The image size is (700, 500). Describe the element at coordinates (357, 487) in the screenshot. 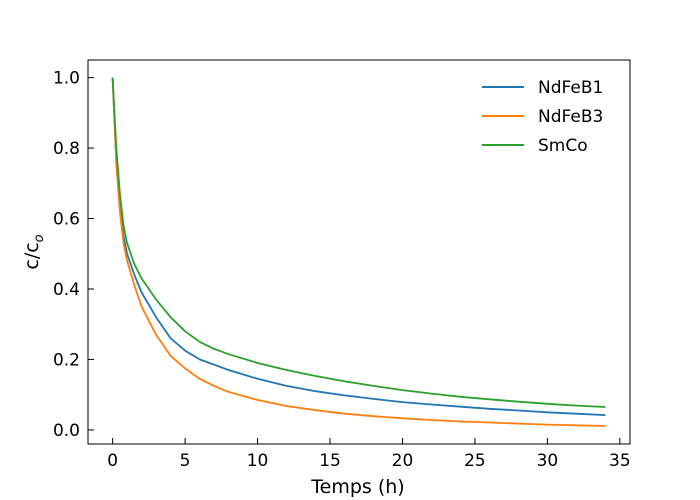

I see `x-axis-title: Temps (h)` at that location.